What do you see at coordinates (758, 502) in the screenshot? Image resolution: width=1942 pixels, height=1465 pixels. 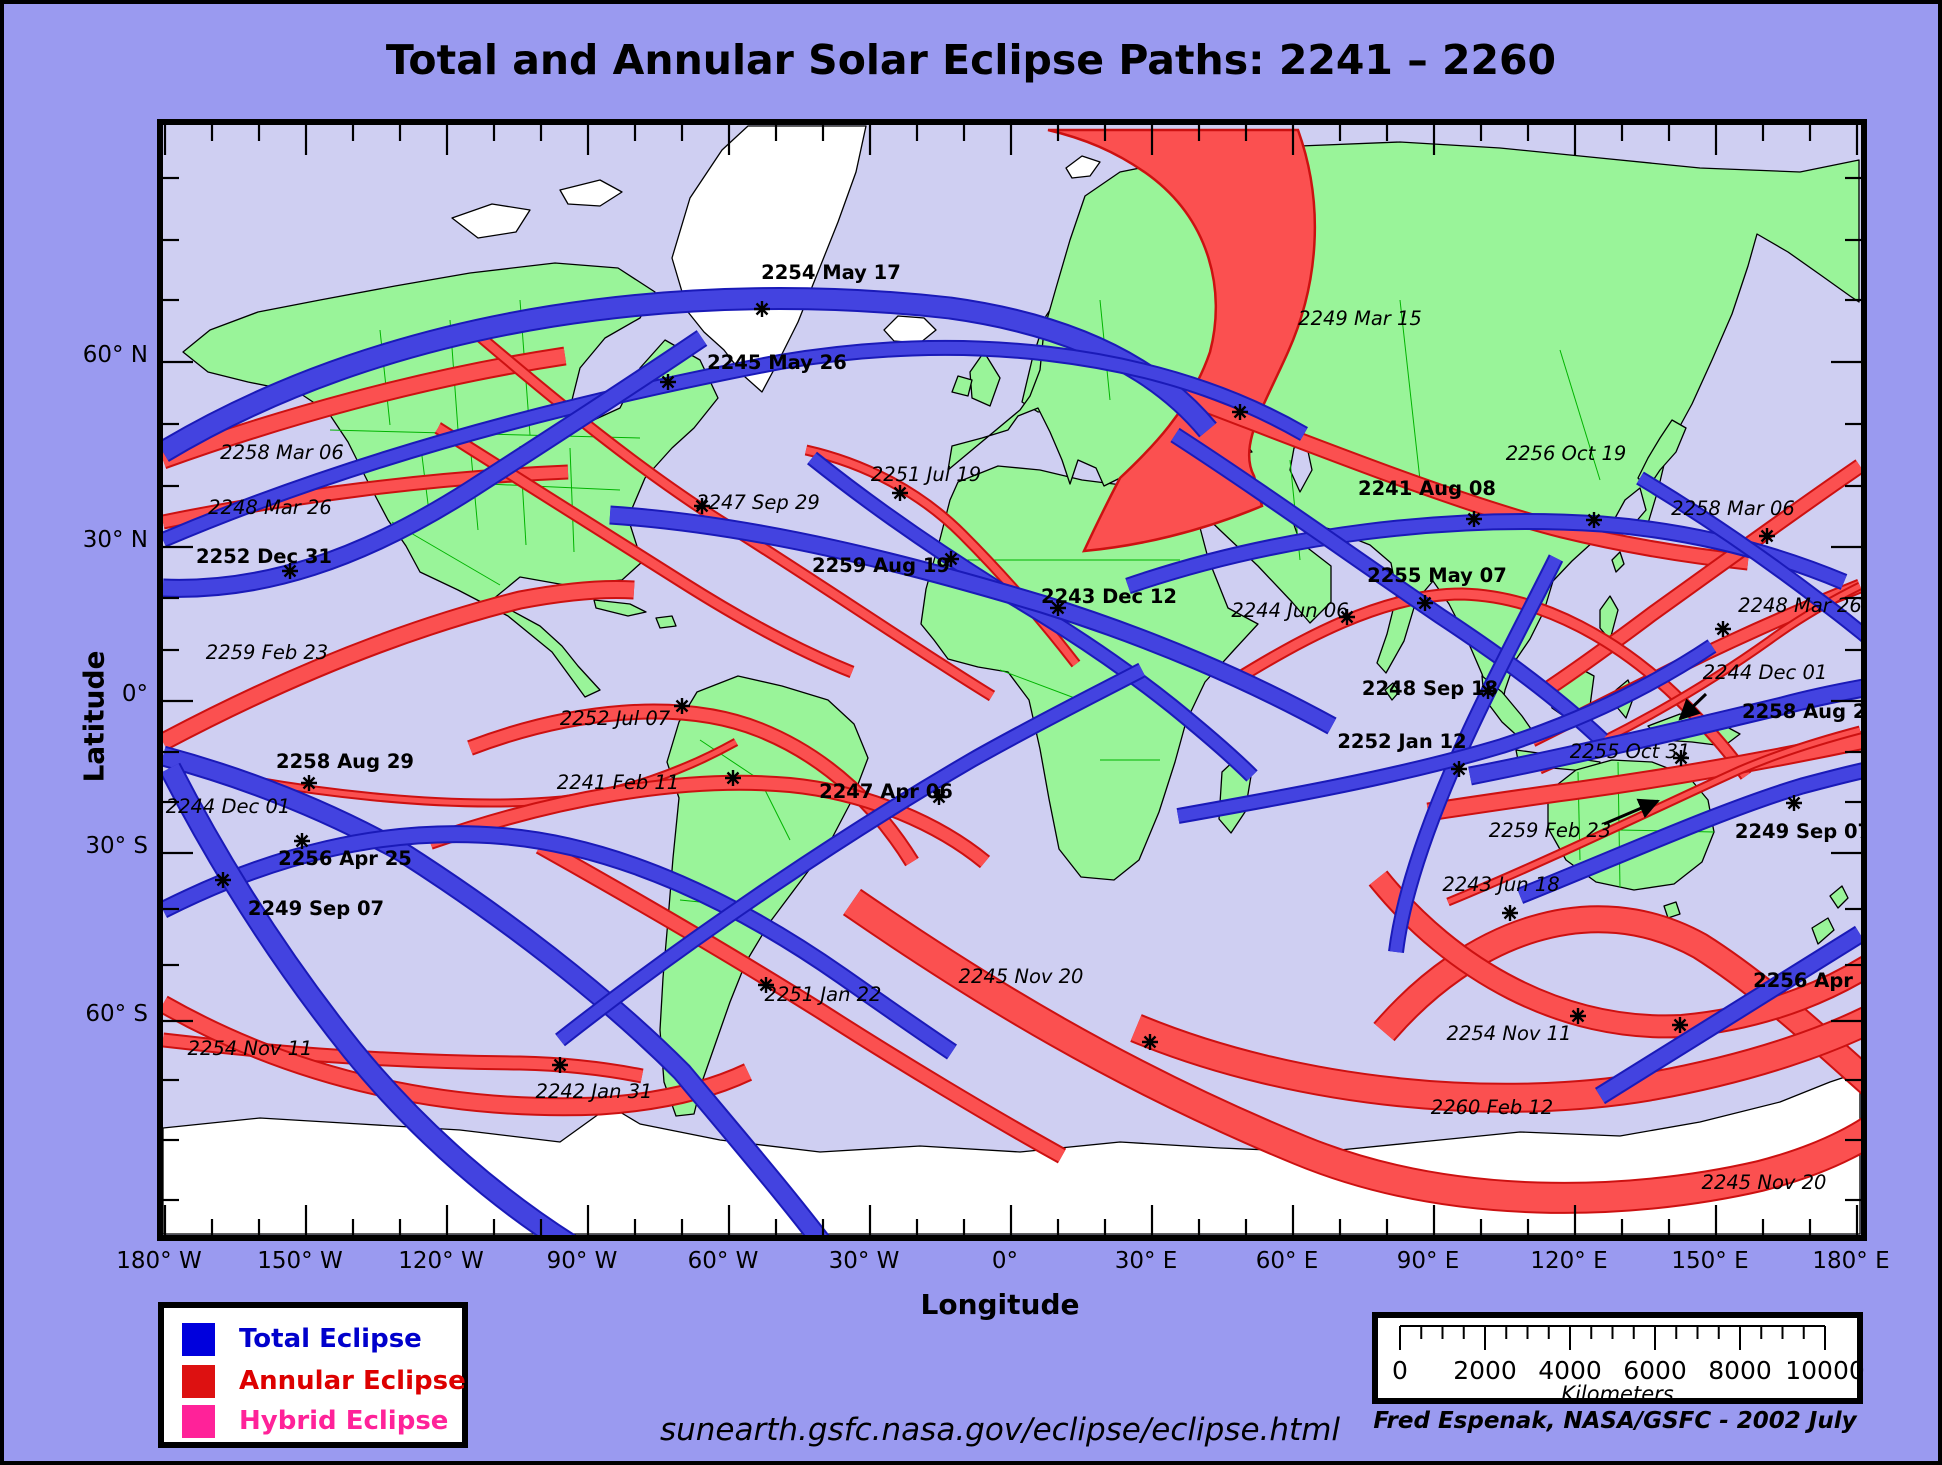 I see `eclipse-date-label: 2247 Sep 29` at bounding box center [758, 502].